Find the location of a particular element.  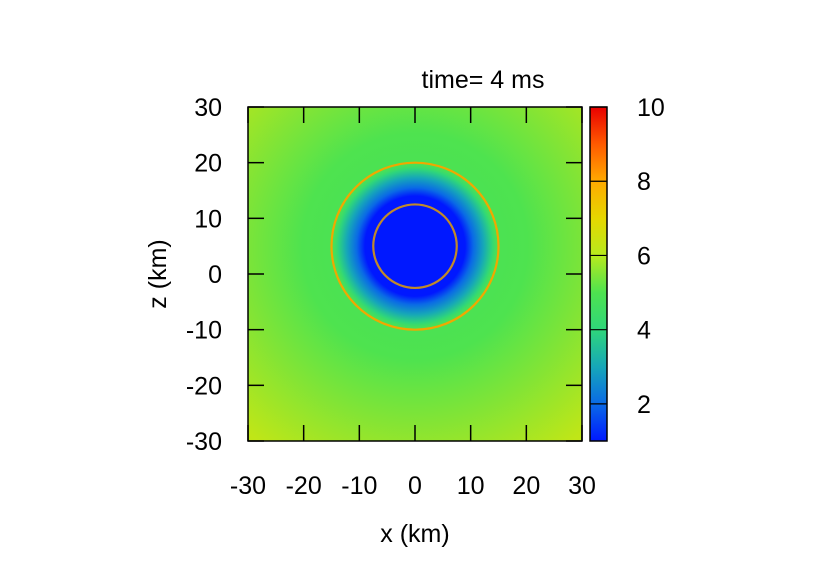

y-tick-label: -10 is located at coordinates (204, 331).